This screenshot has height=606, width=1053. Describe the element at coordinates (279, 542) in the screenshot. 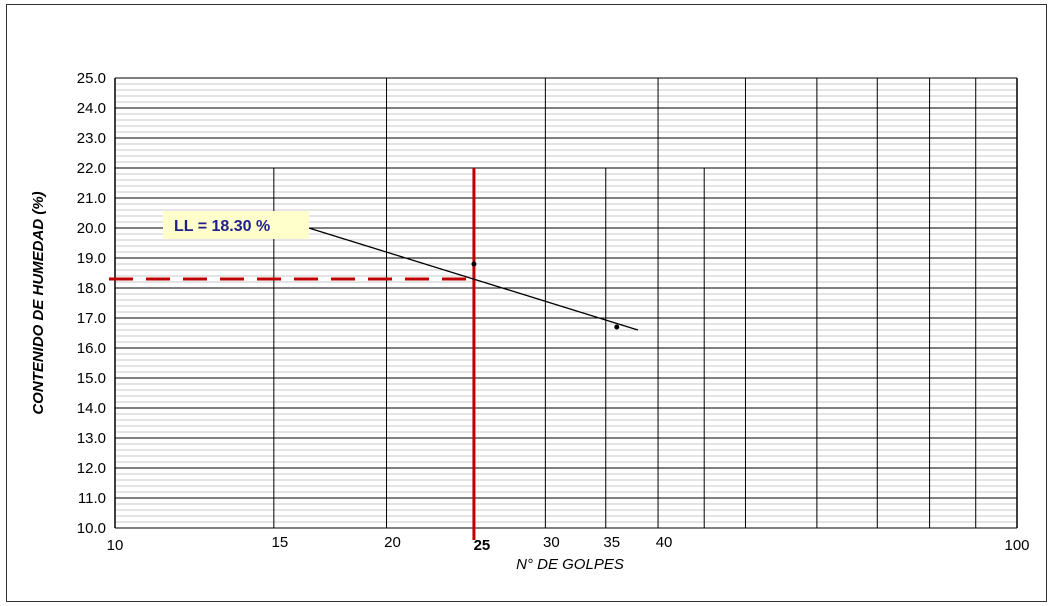

I see `x-tick-label: 15` at that location.